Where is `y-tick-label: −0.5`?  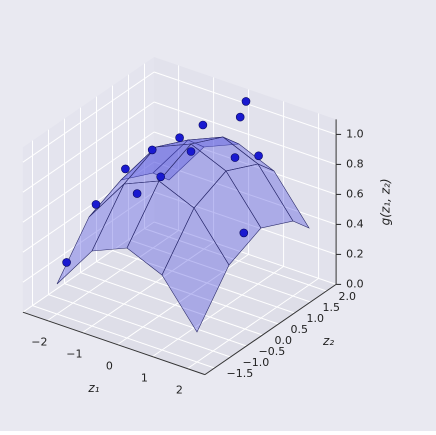
y-tick-label: −0.5 is located at coordinates (272, 351).